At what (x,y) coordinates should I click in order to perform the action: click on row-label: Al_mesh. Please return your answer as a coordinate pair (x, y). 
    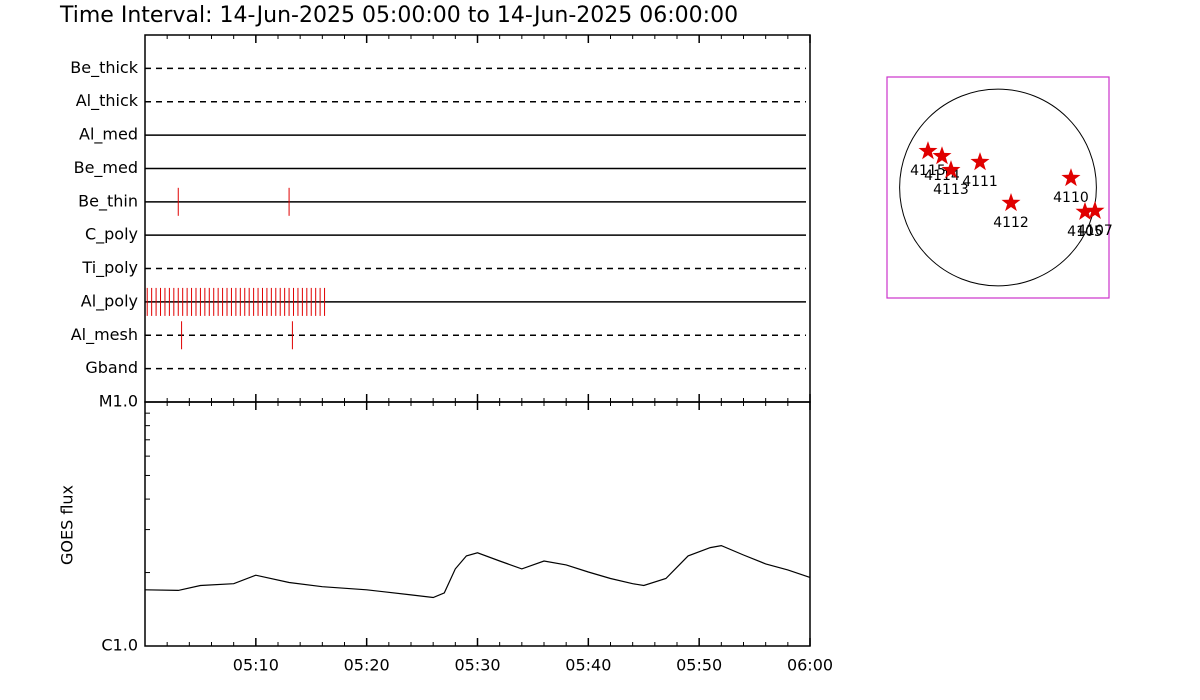
    Looking at the image, I should click on (104, 335).